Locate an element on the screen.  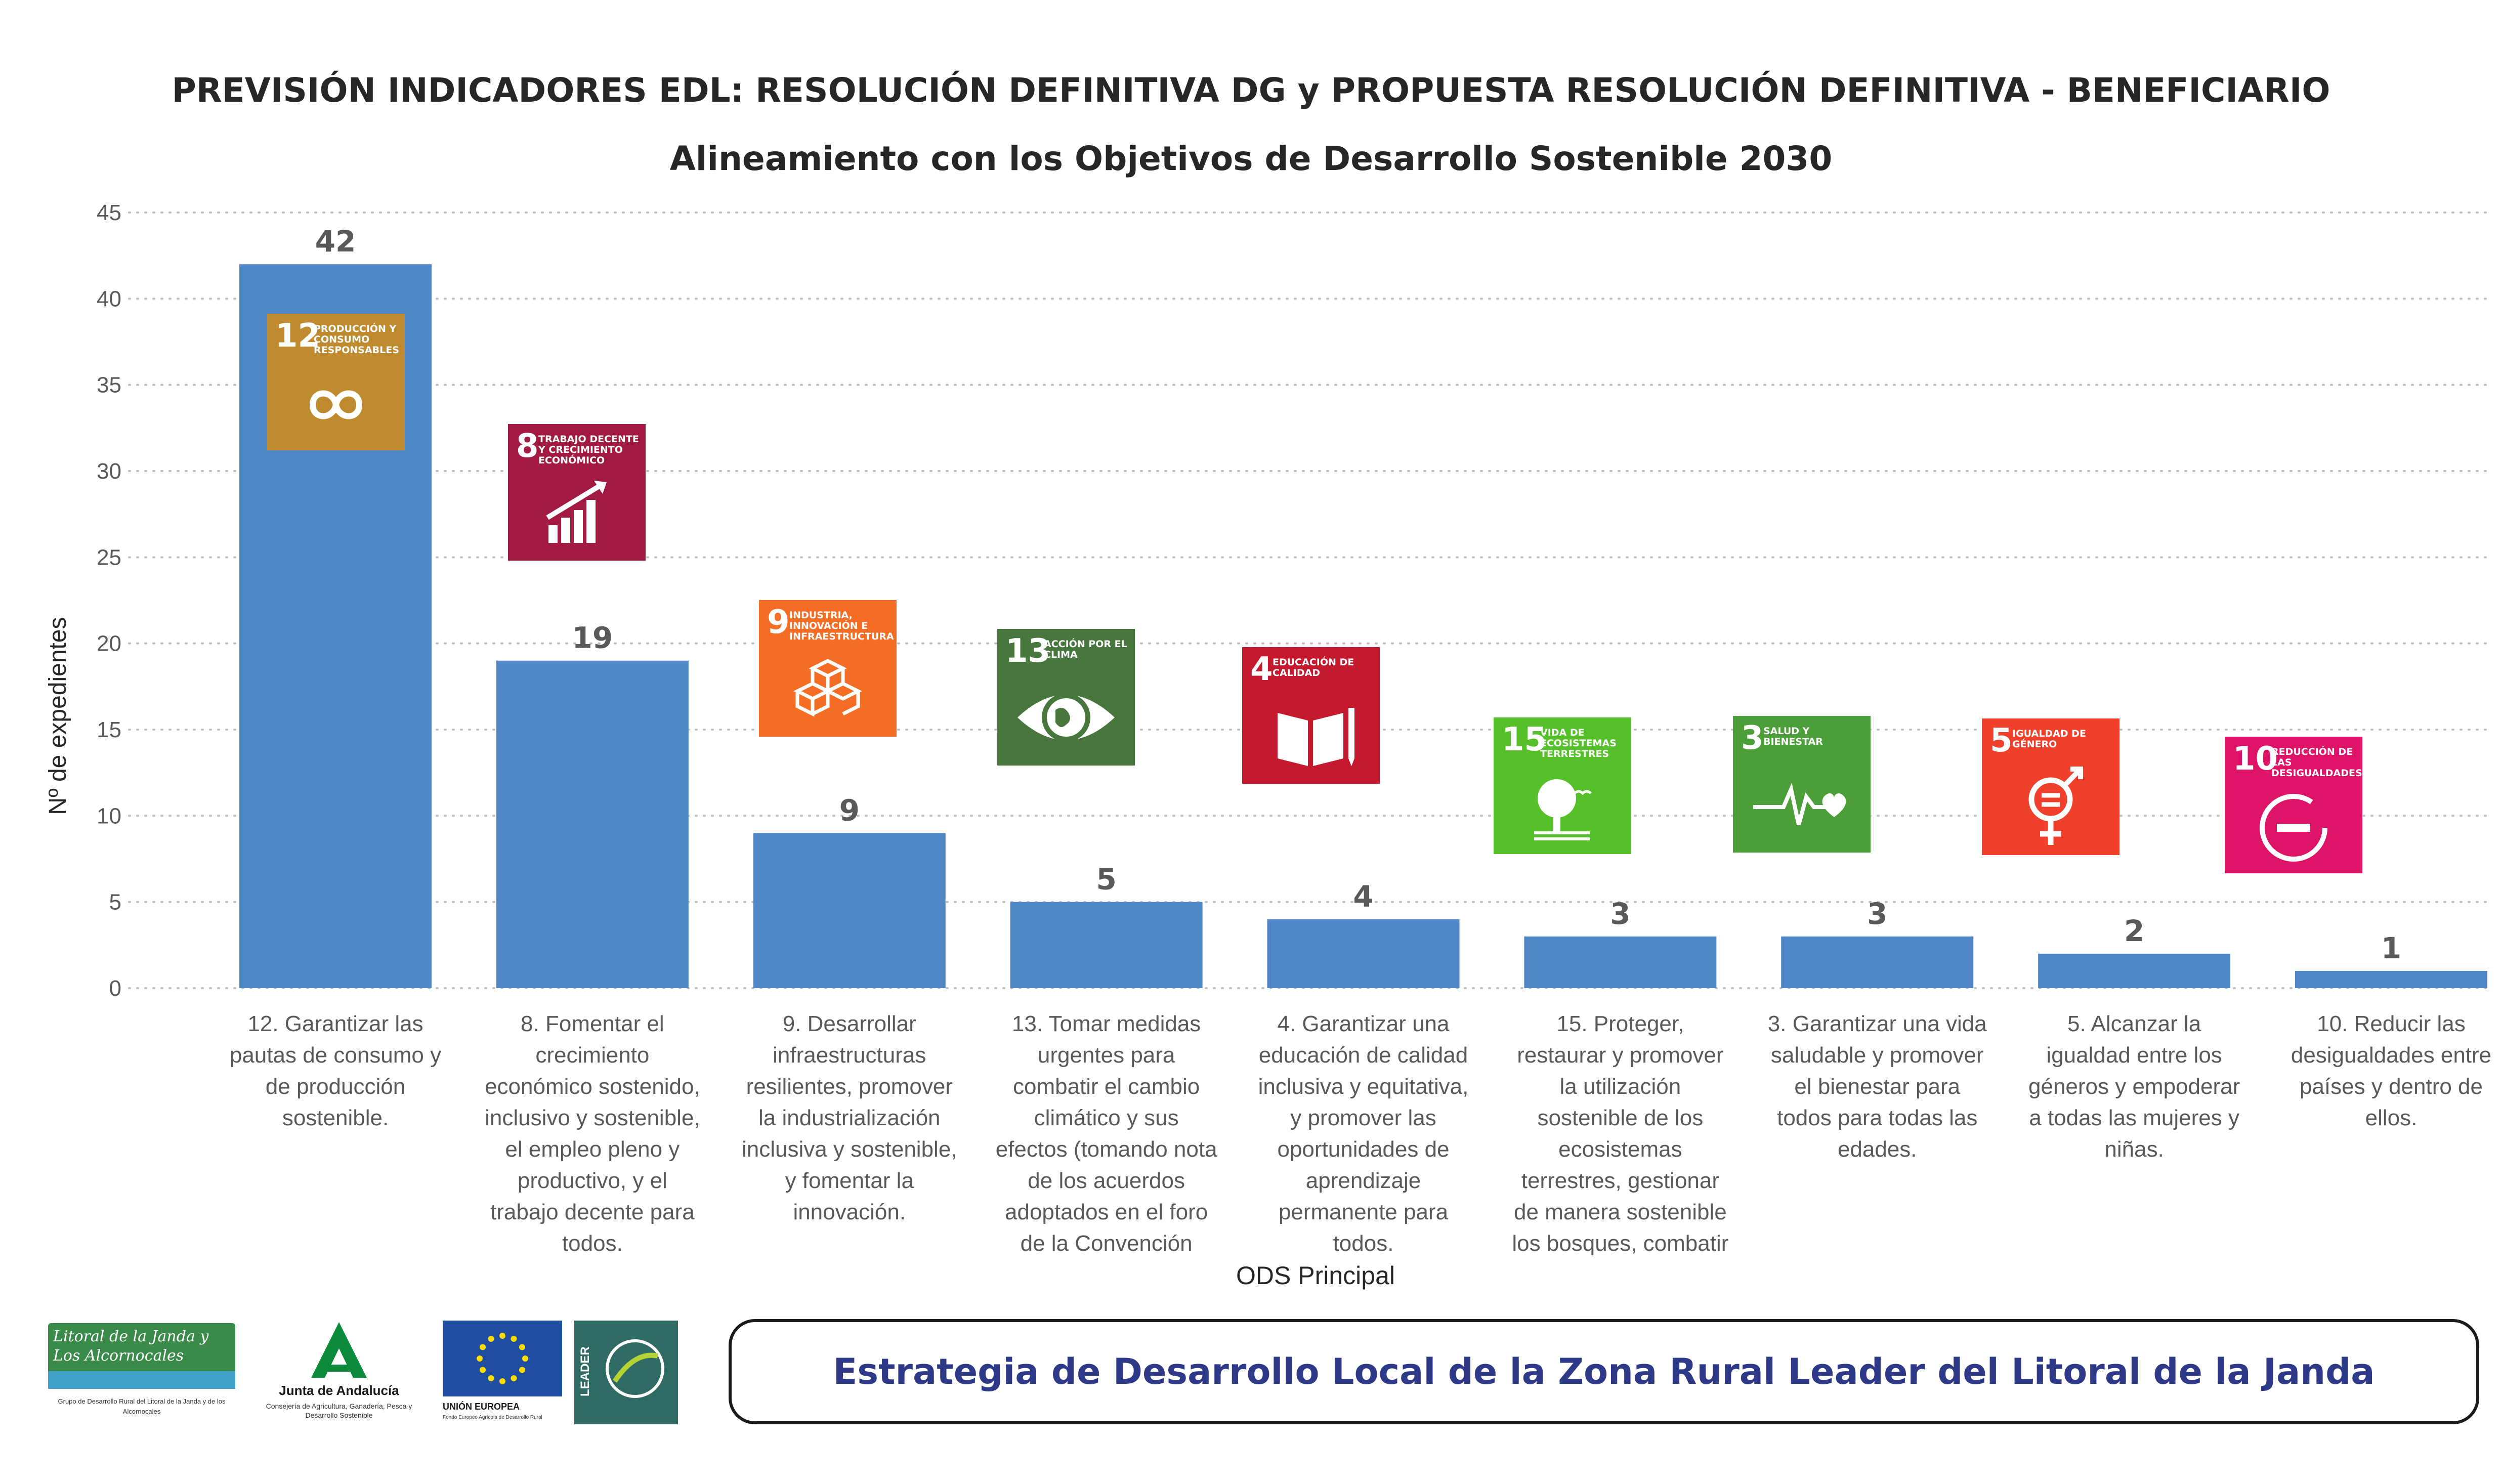
data-label: 42 is located at coordinates (335, 241).